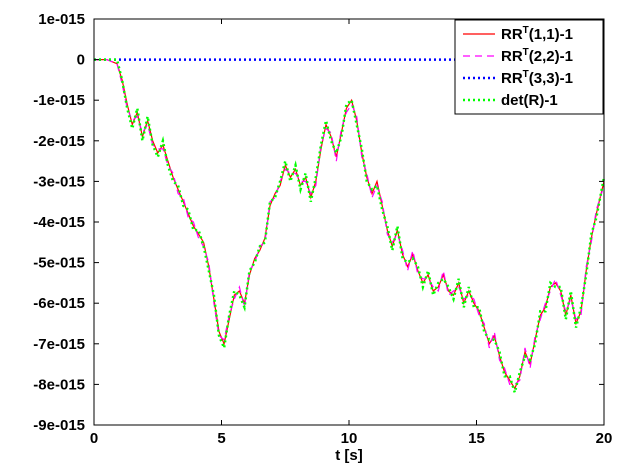  Describe the element at coordinates (349, 438) in the screenshot. I see `x-tick-label-2: 10` at that location.